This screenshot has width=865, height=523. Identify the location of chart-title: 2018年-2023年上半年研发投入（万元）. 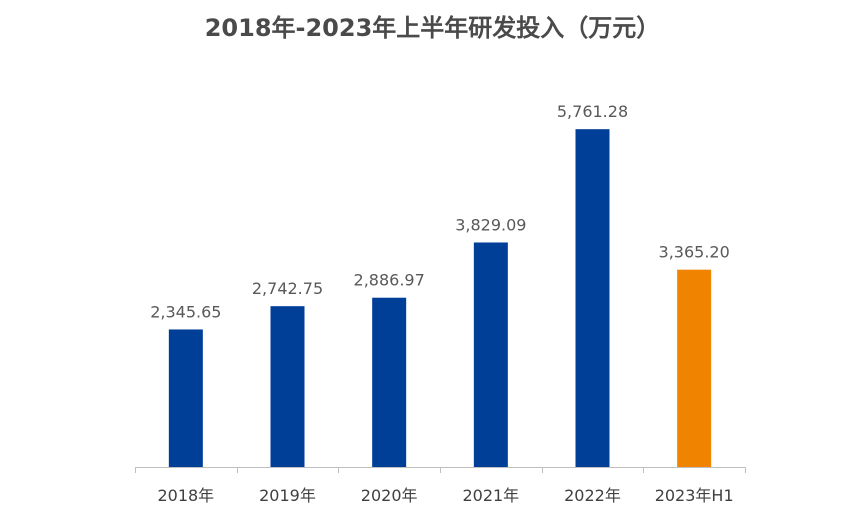
(432, 28).